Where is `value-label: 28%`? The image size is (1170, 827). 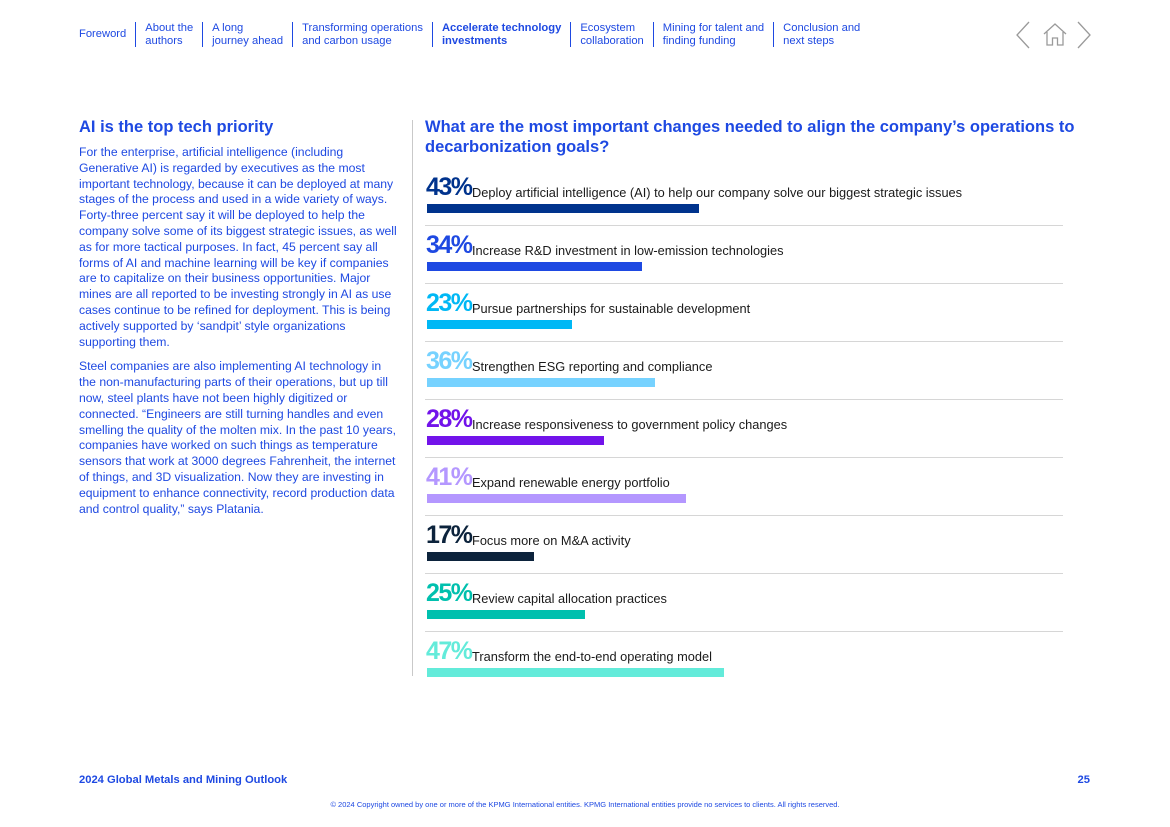 value-label: 28% is located at coordinates (449, 419).